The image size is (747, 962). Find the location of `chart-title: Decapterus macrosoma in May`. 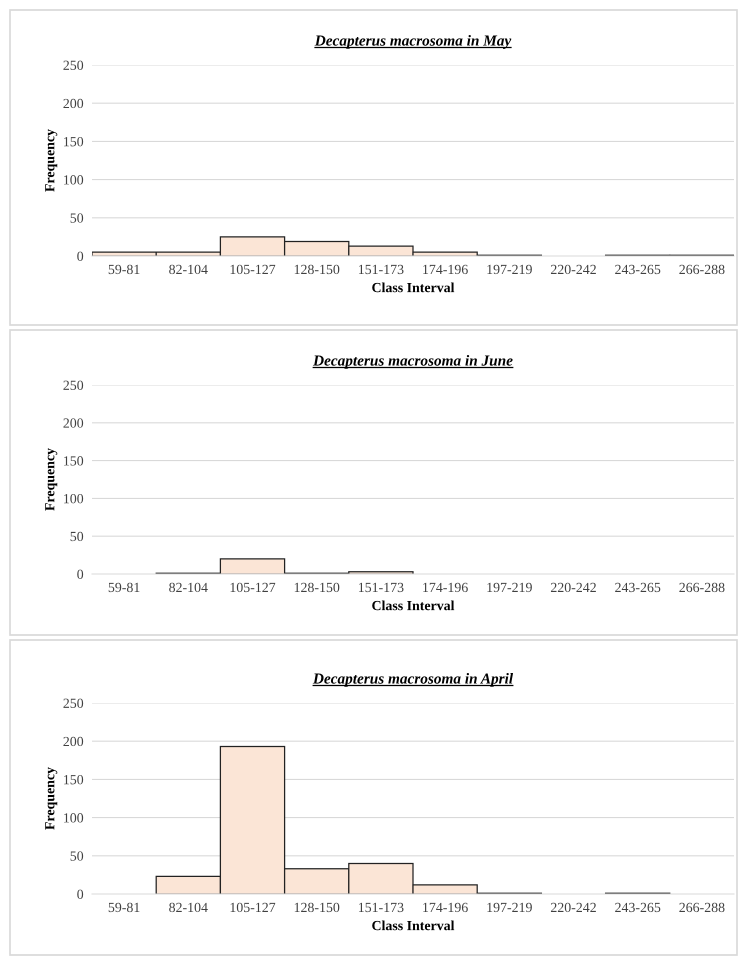

chart-title: Decapterus macrosoma in May is located at coordinates (413, 41).